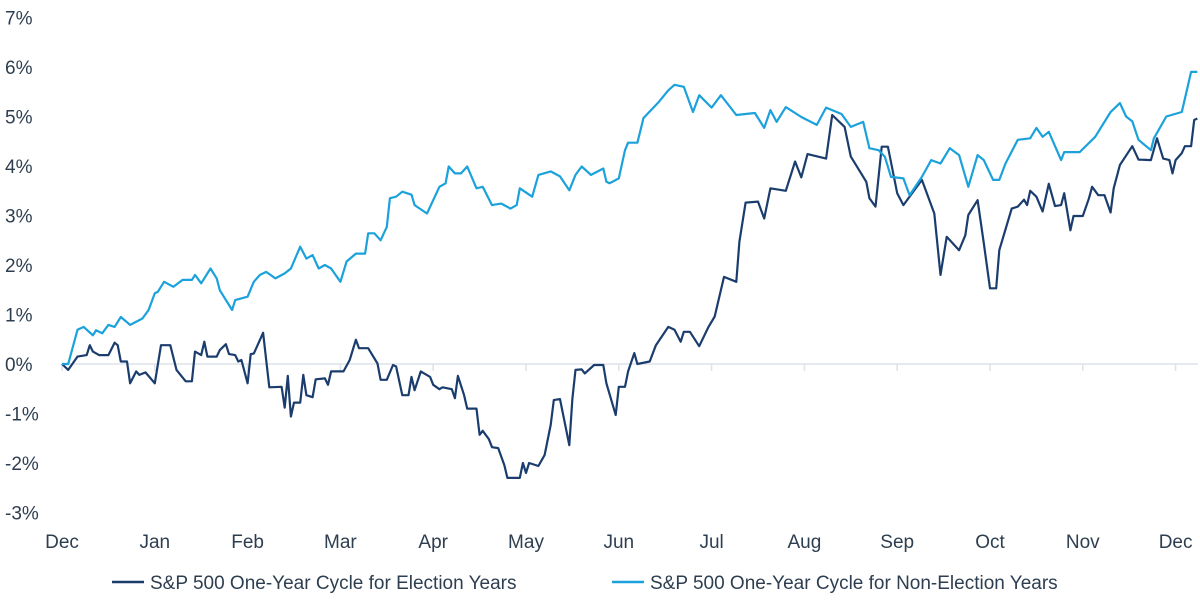 Image resolution: width=1200 pixels, height=600 pixels. I want to click on x-tick-label: Jul, so click(711, 542).